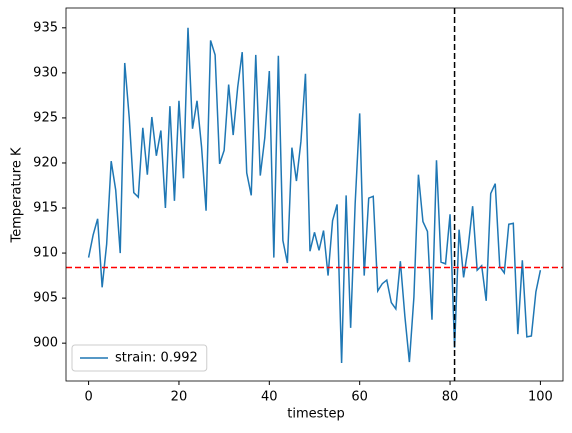 The width and height of the screenshot is (572, 433). What do you see at coordinates (45, 72) in the screenshot?
I see `y-tick-label: 930` at bounding box center [45, 72].